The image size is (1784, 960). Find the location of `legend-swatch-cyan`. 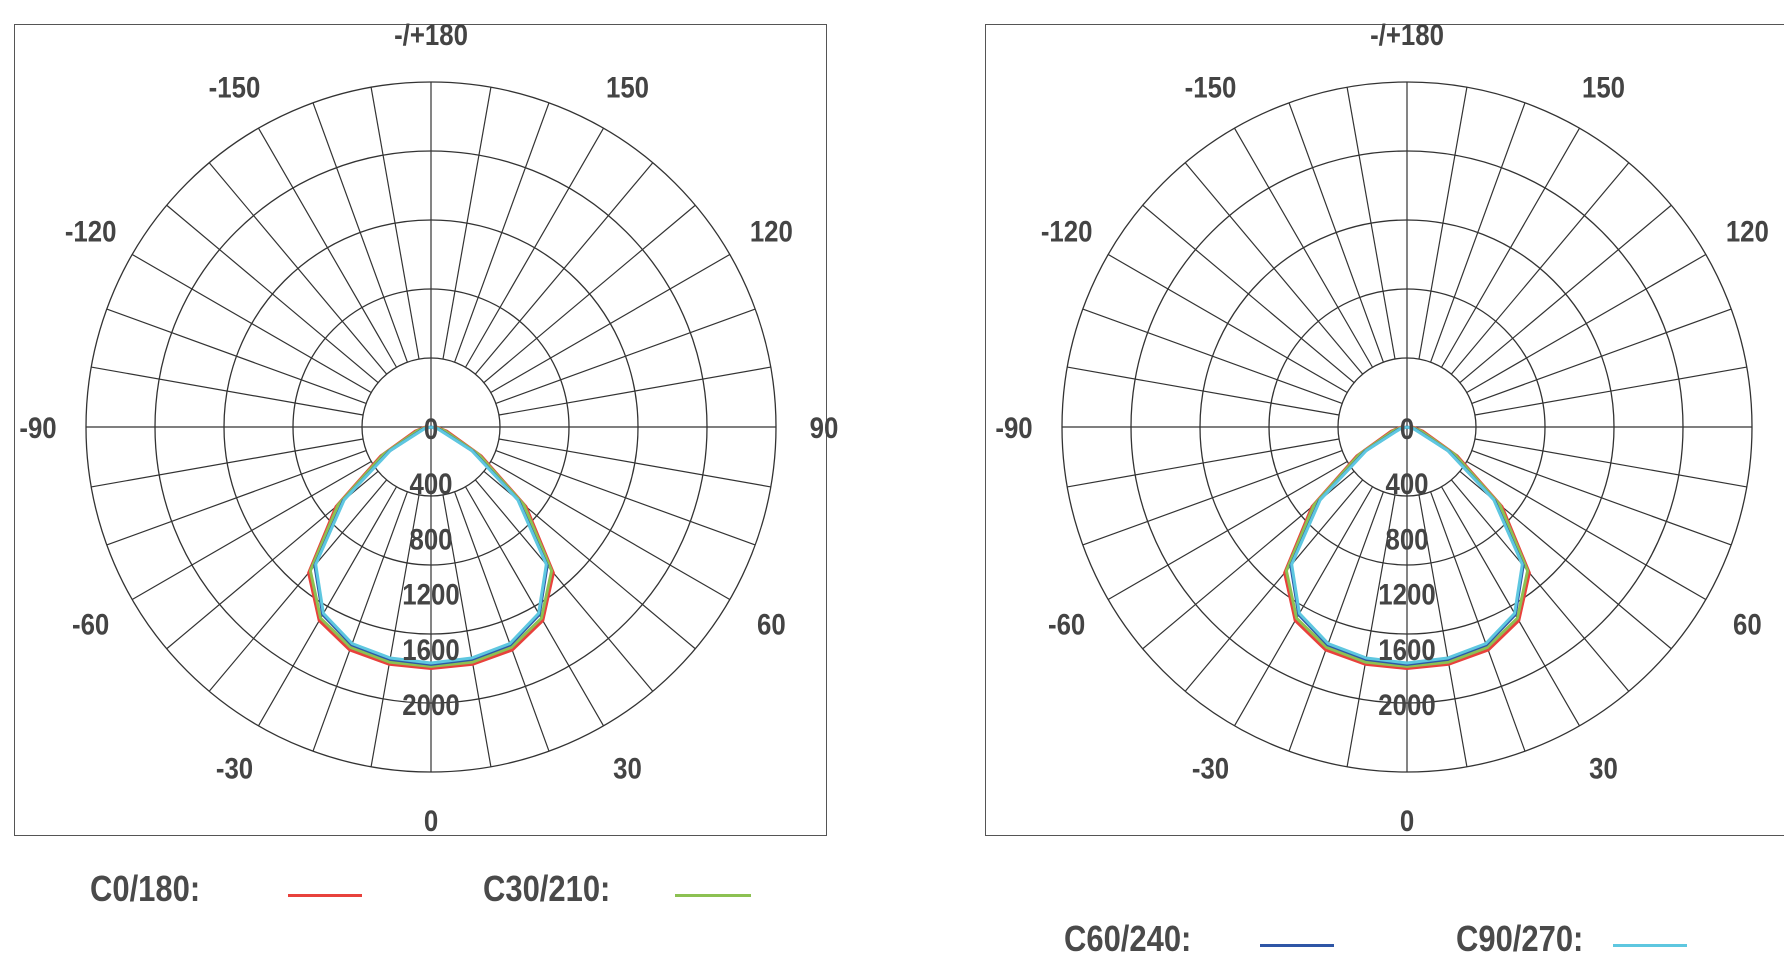

legend-swatch-cyan is located at coordinates (1650, 945).